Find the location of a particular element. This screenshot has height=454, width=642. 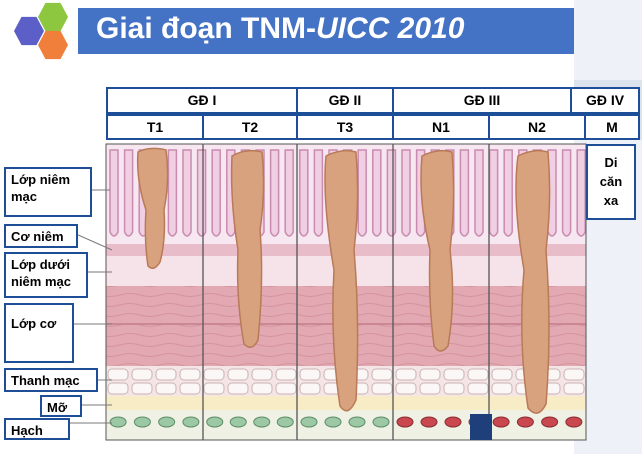

page-title: Giai đoạn TNM-UICC 2010 is located at coordinates (280, 29).